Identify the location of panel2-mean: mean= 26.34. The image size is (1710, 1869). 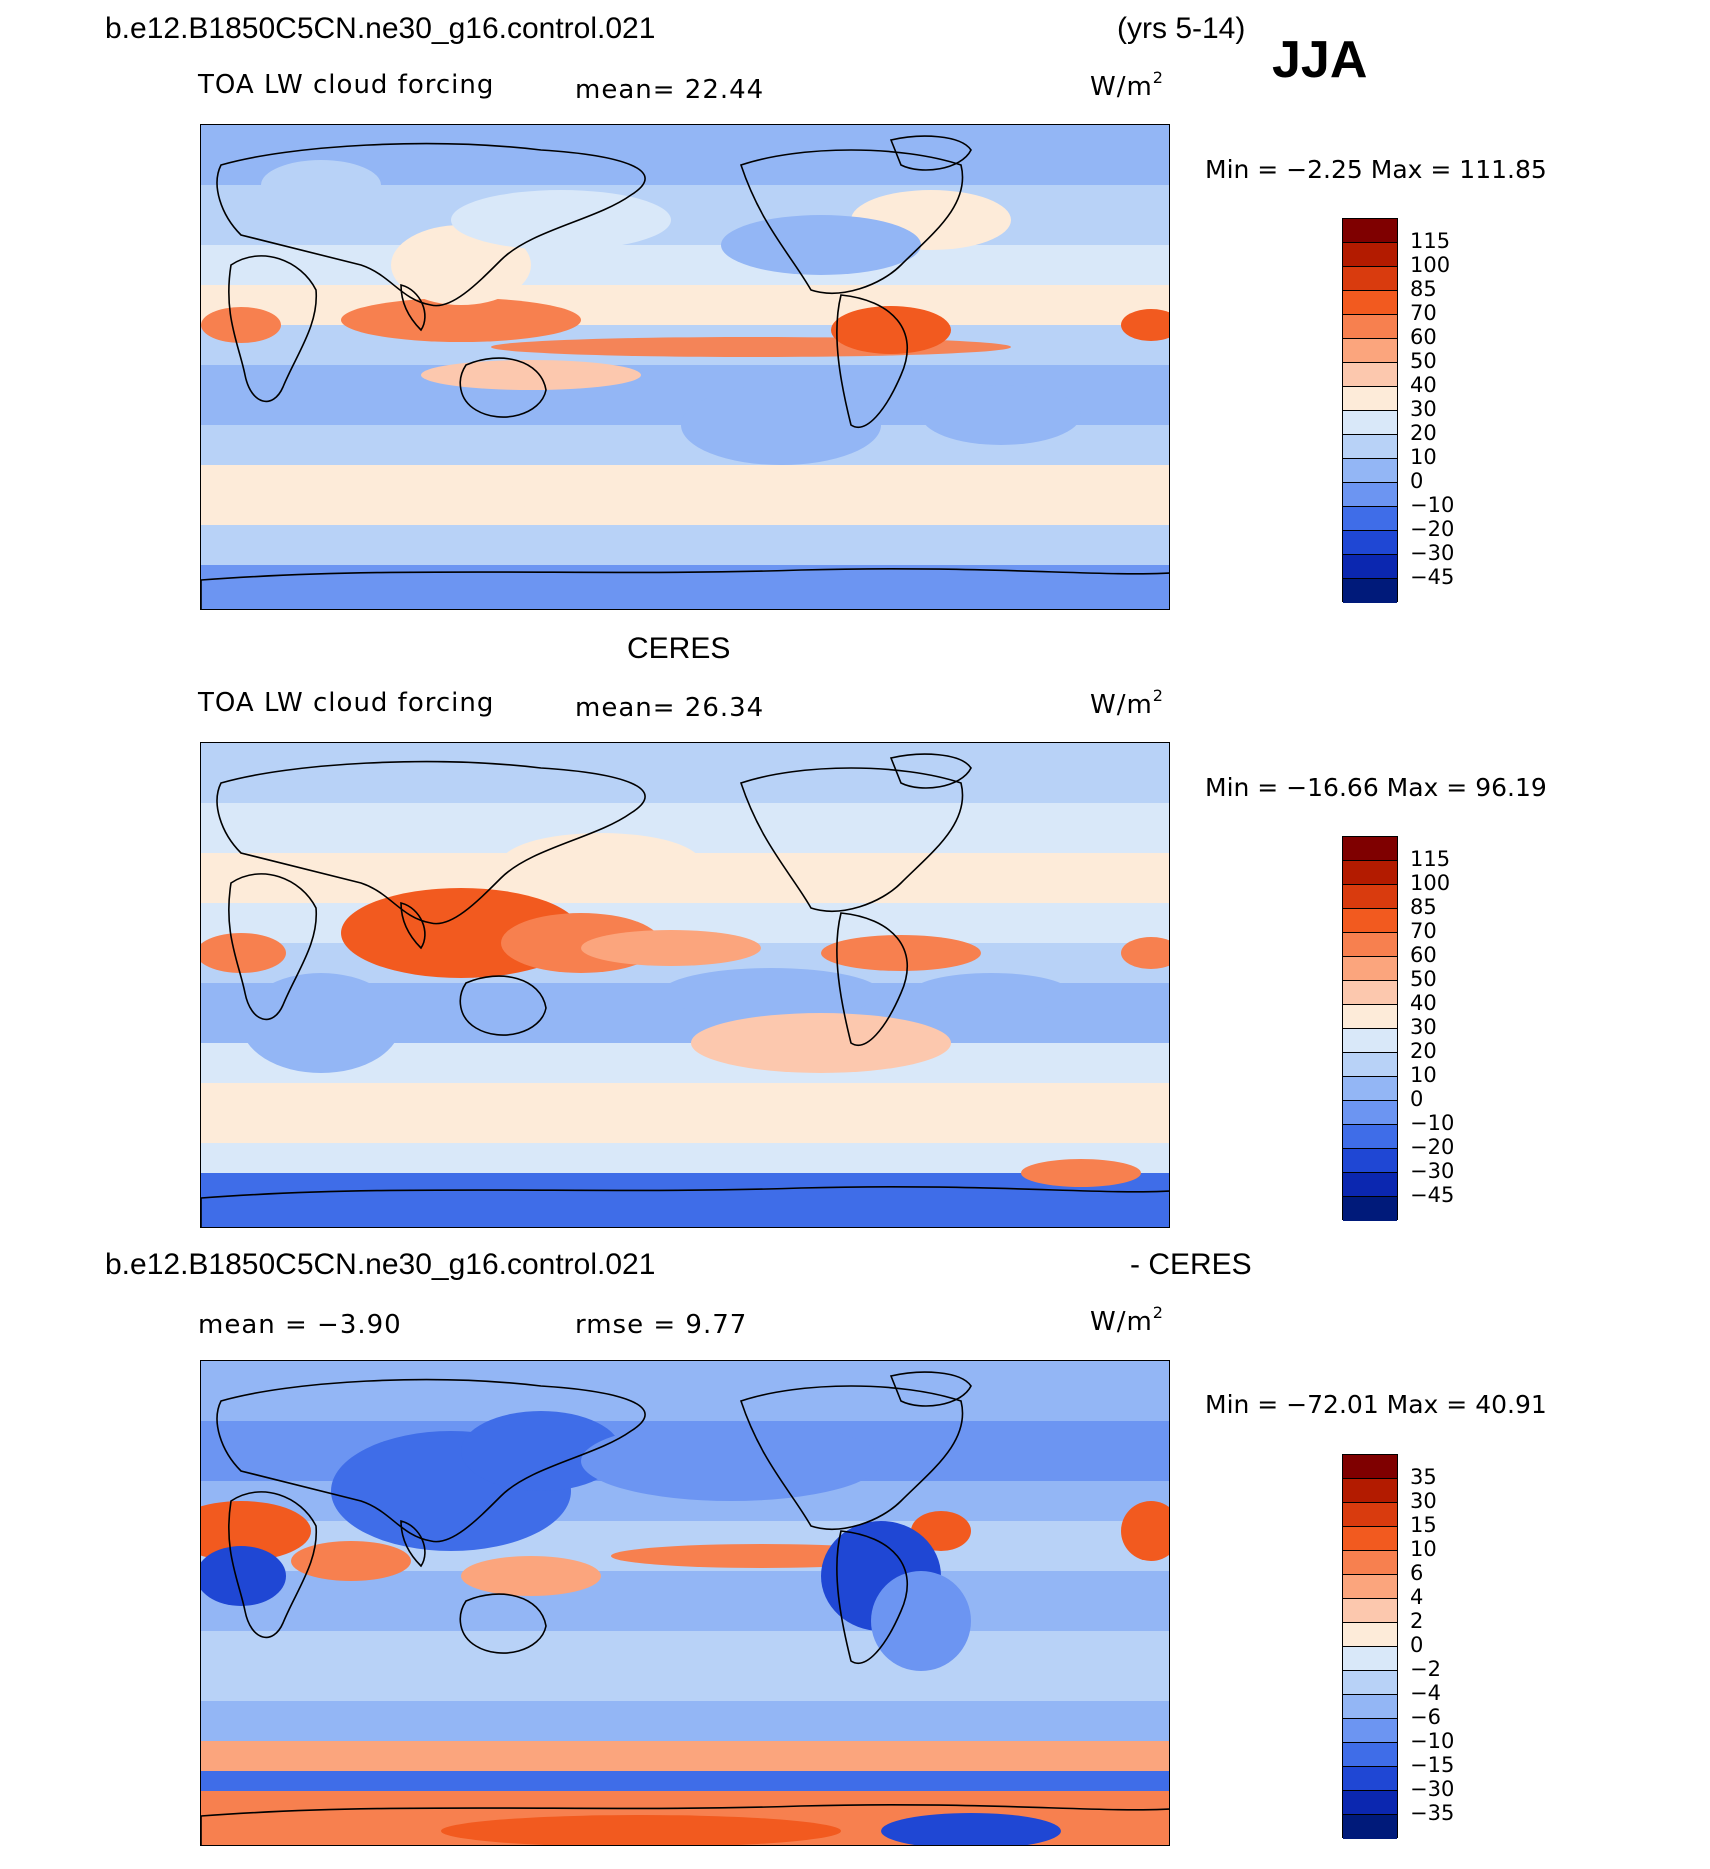
(670, 708).